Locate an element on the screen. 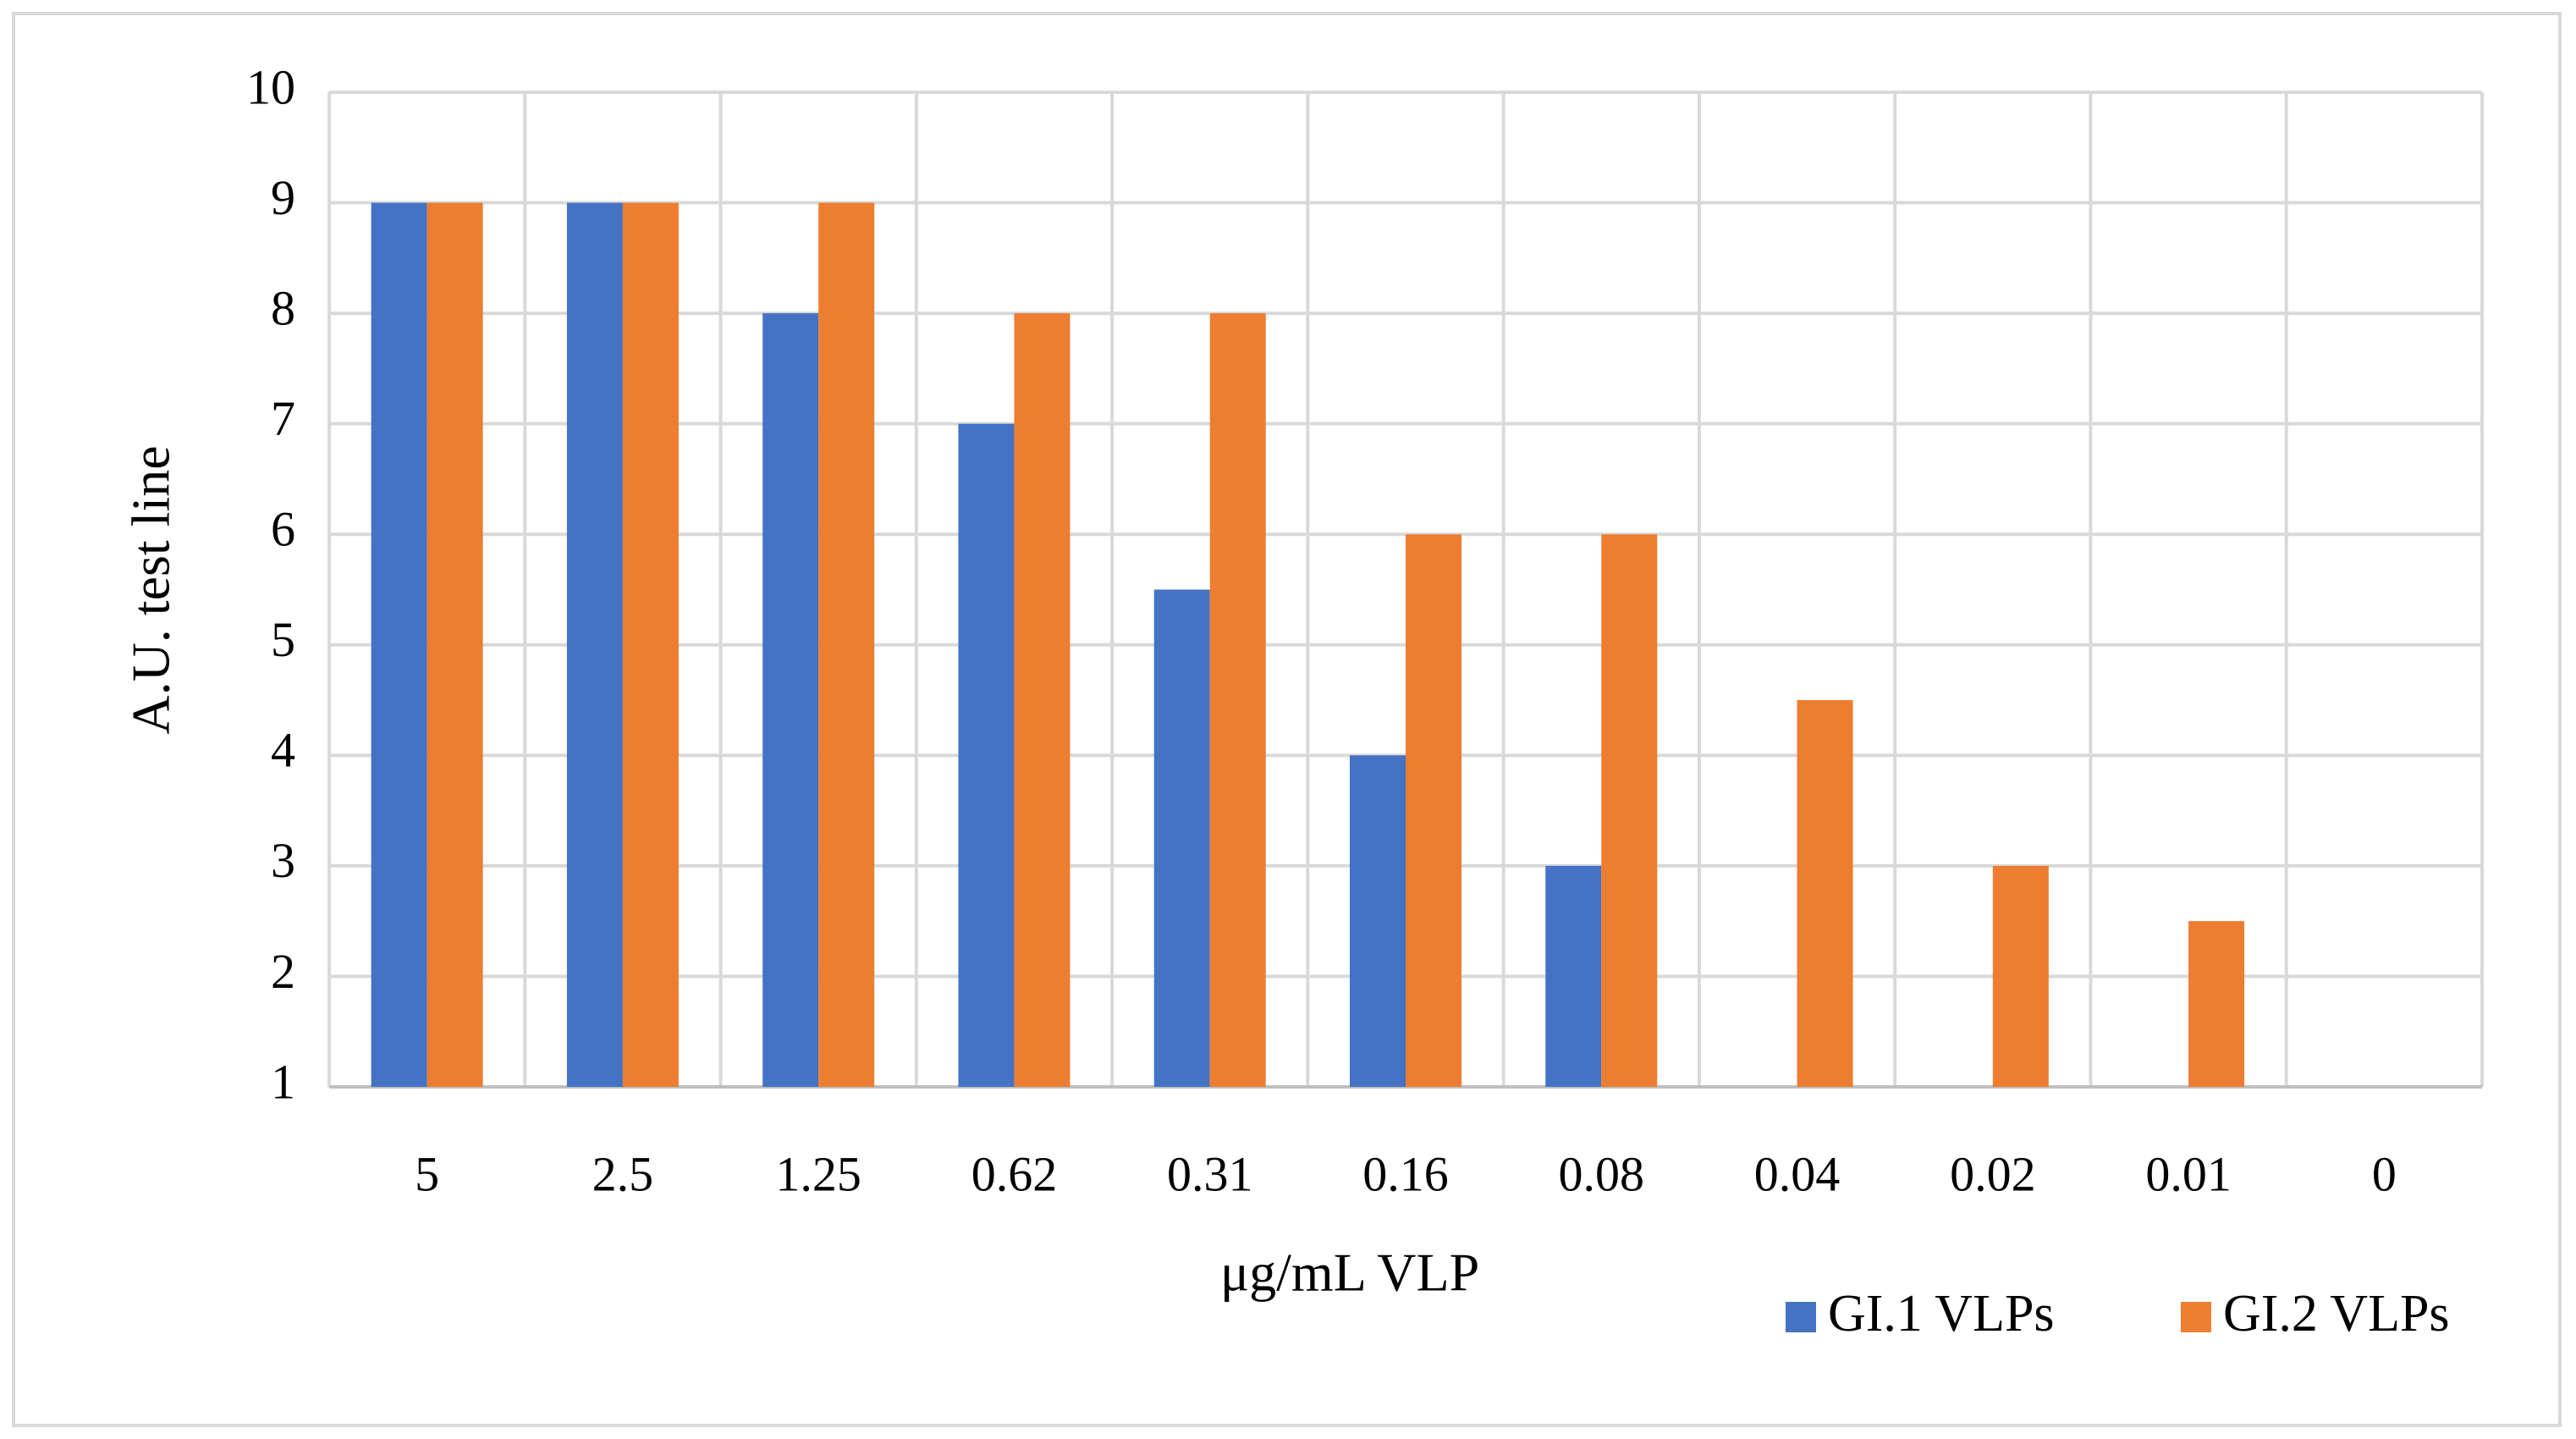 The width and height of the screenshot is (2576, 1439). y-tick-label: 2 is located at coordinates (283, 971).